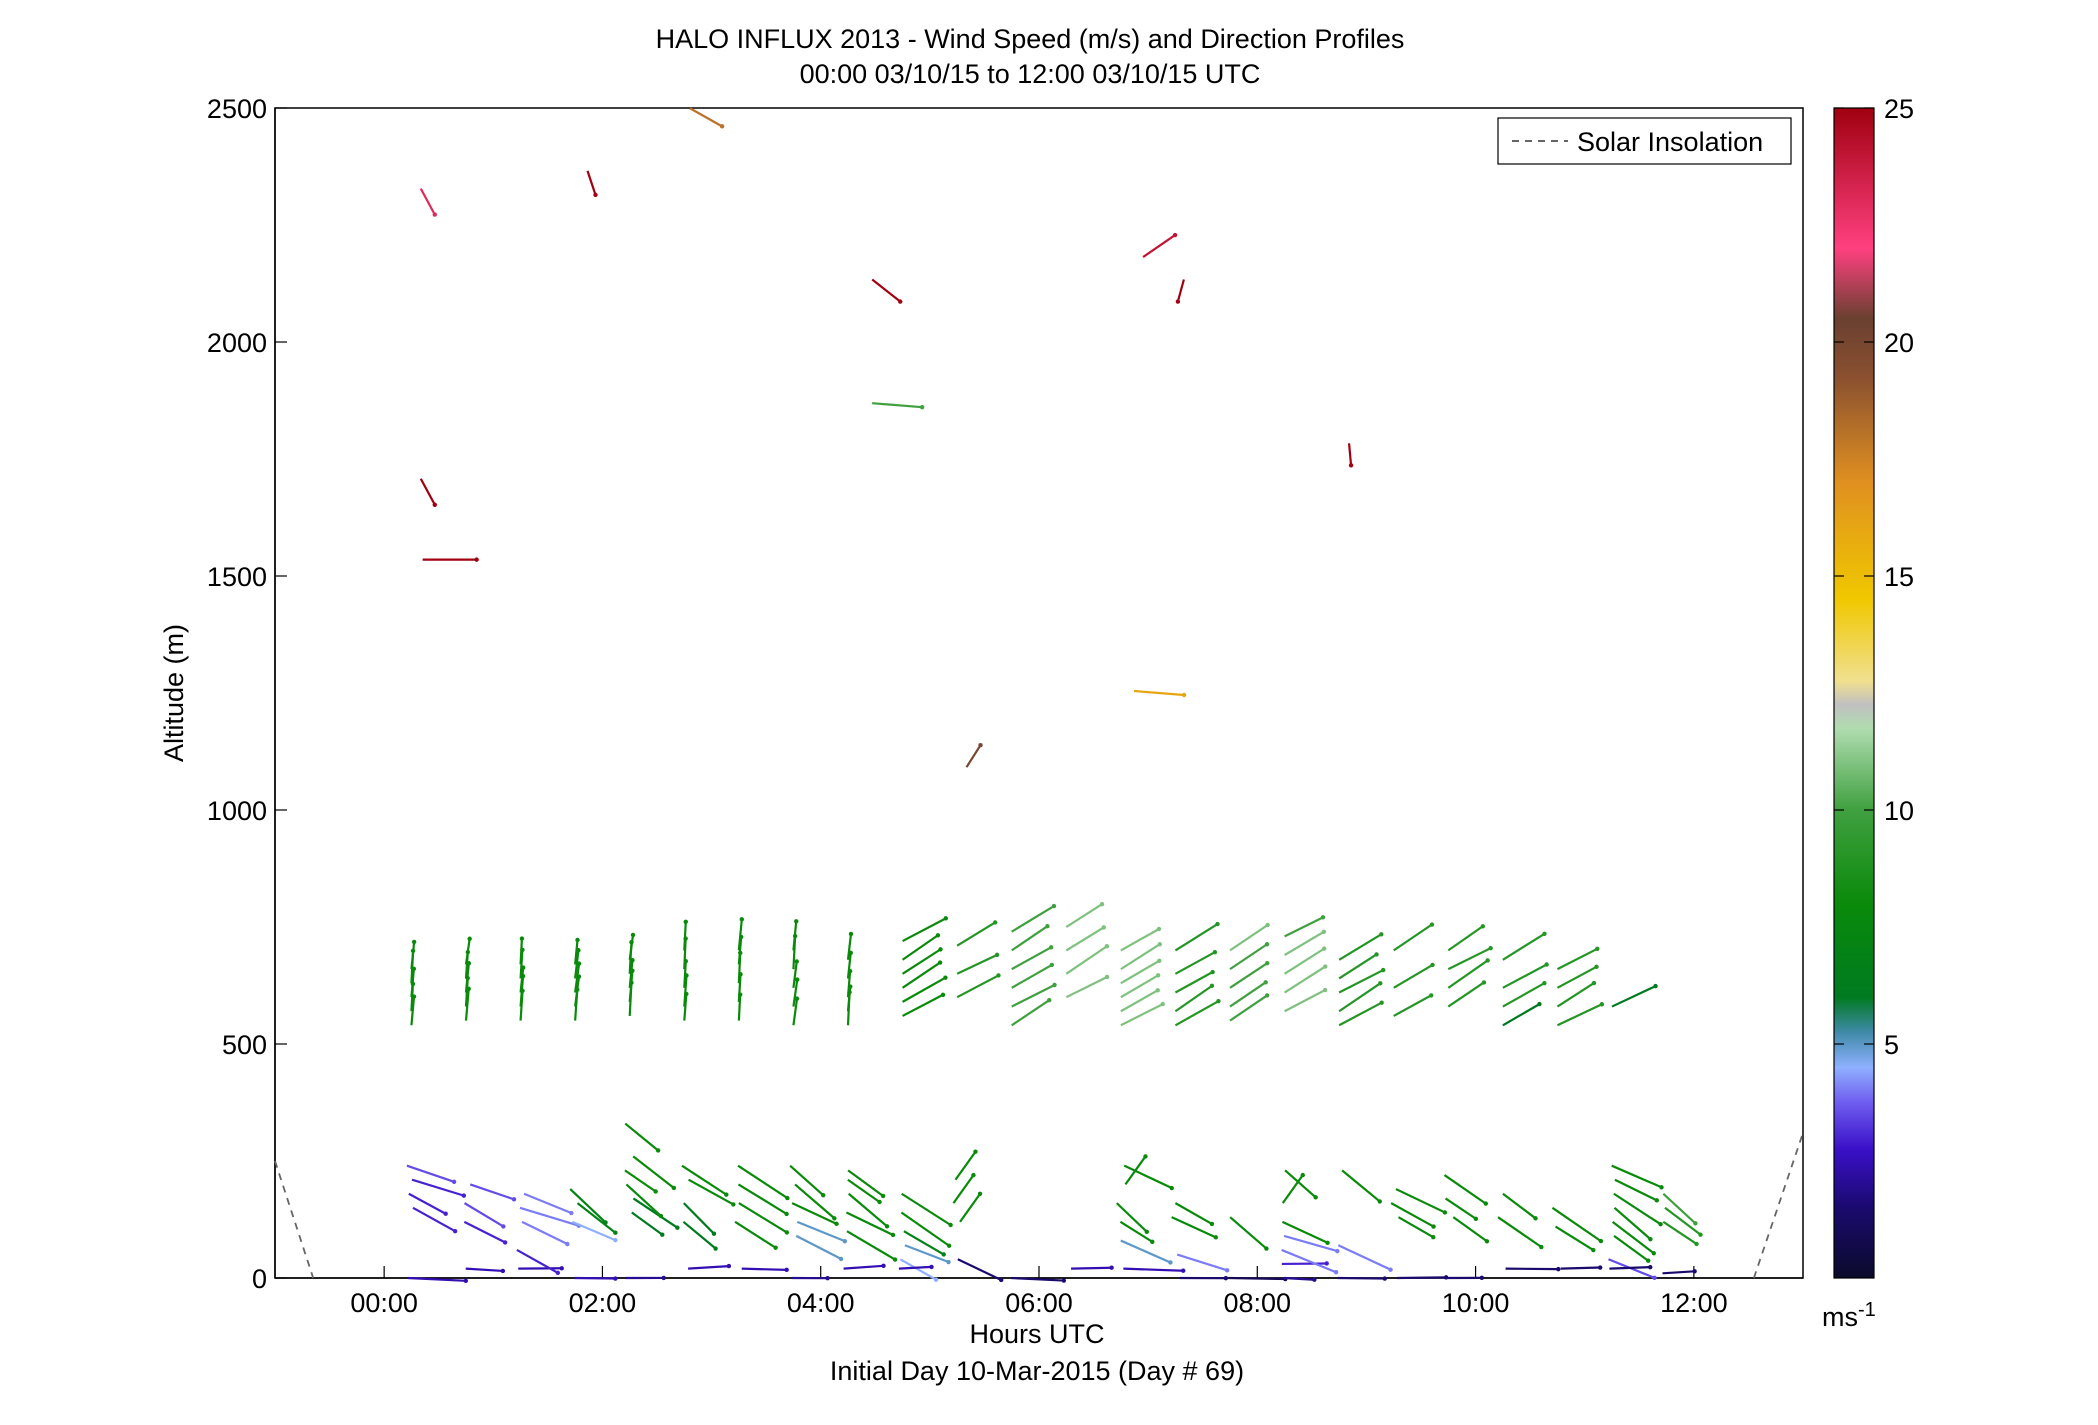 This screenshot has width=2098, height=1425. Describe the element at coordinates (247, 694) in the screenshot. I see `y-ticks: 0 500 1000 1500 2000 2500` at that location.